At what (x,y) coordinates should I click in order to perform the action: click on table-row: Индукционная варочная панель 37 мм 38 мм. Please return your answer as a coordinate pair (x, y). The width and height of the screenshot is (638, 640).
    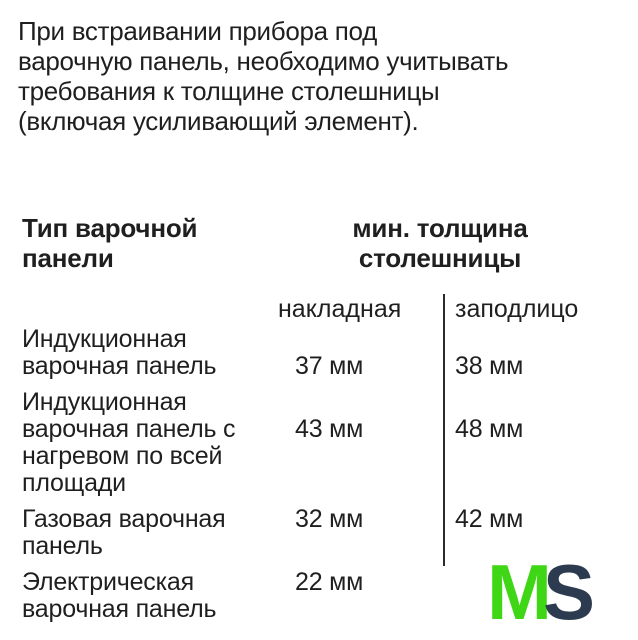
    Looking at the image, I should click on (330, 353).